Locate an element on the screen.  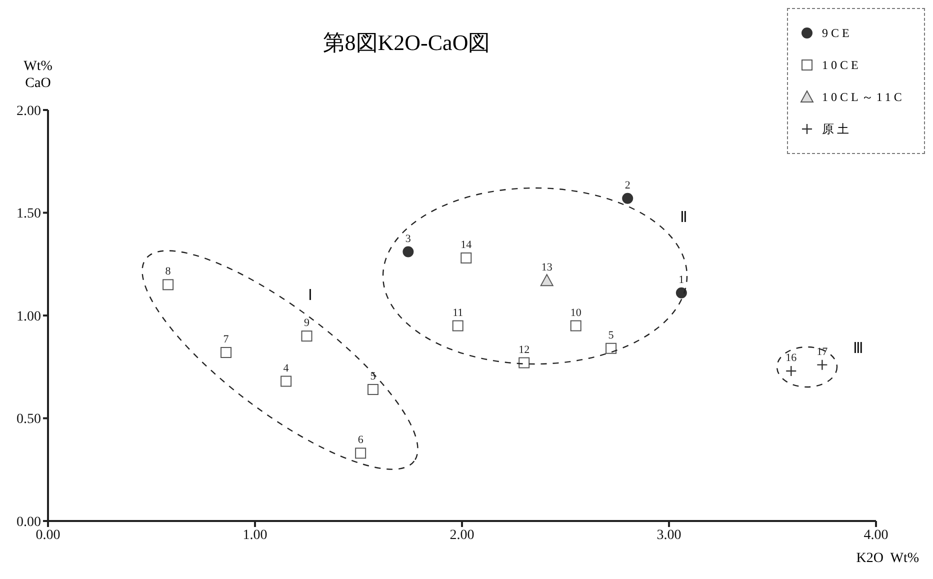
annotation: Ⅲ is located at coordinates (858, 349).